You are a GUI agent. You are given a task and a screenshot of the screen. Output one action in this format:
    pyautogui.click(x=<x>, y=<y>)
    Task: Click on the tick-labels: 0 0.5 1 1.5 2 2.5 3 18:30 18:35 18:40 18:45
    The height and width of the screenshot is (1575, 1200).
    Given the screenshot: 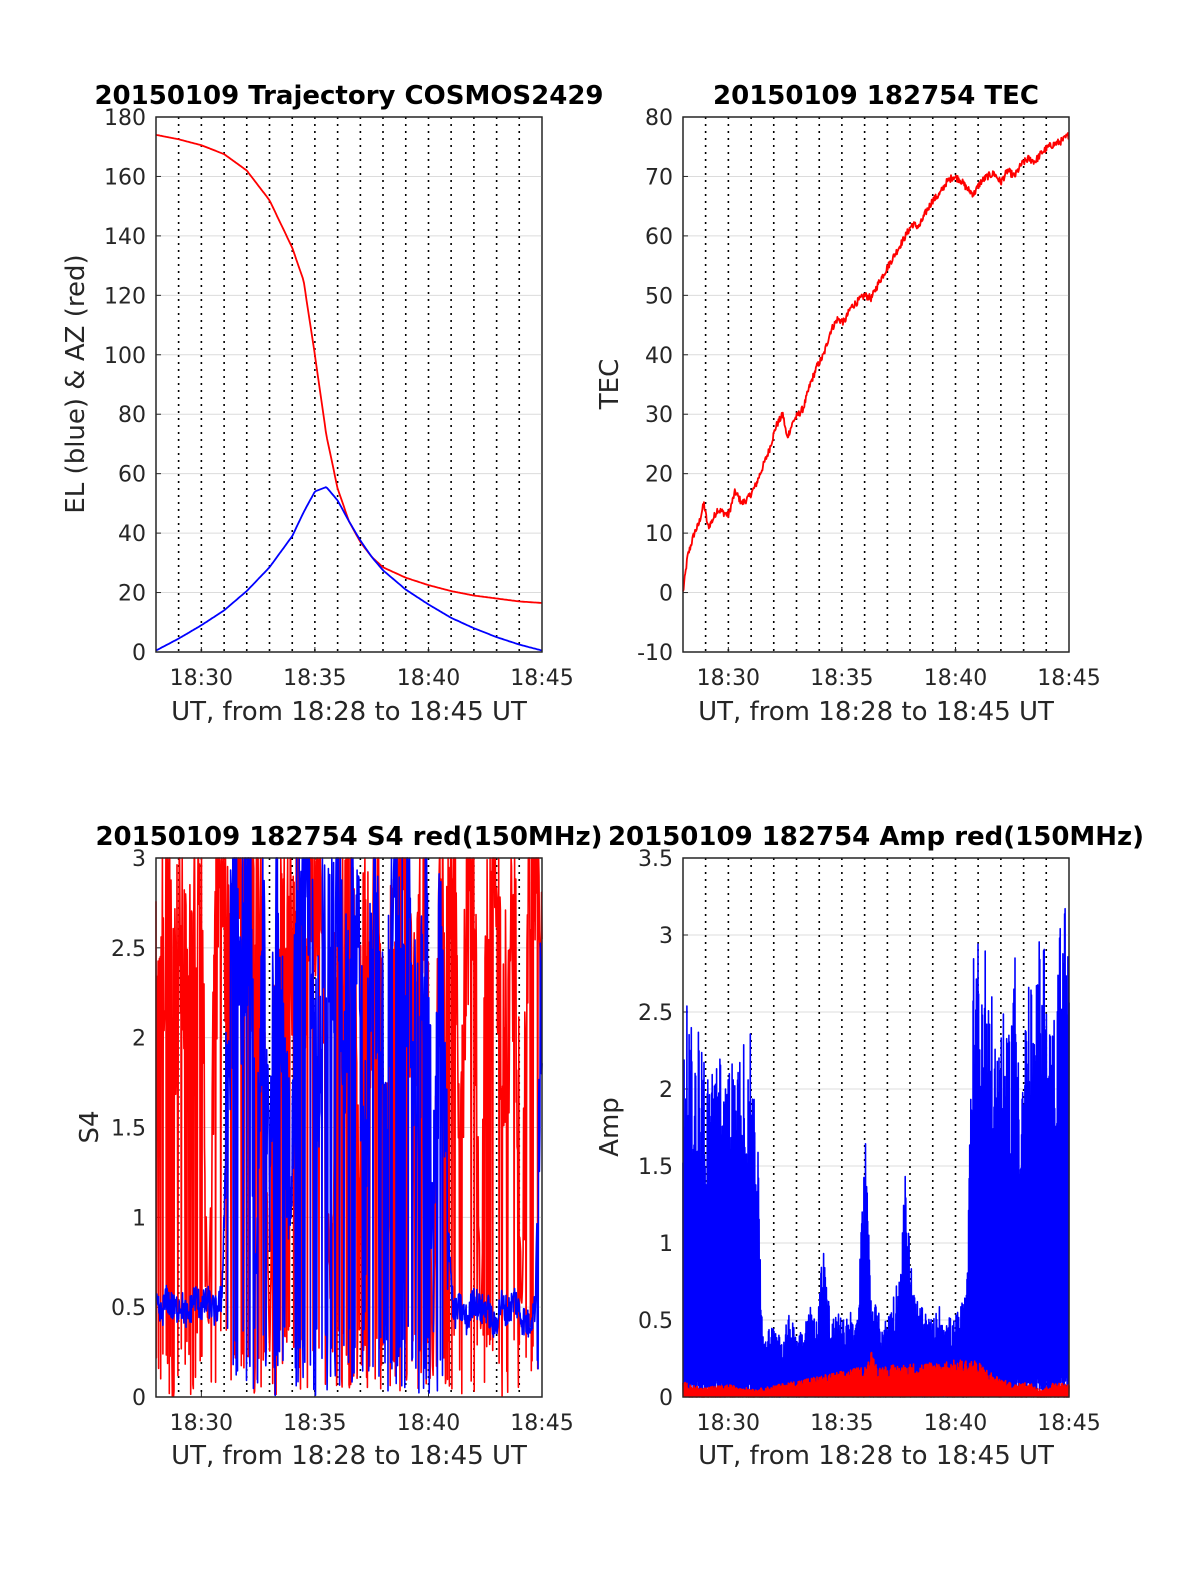 What is the action you would take?
    pyautogui.click(x=342, y=1141)
    